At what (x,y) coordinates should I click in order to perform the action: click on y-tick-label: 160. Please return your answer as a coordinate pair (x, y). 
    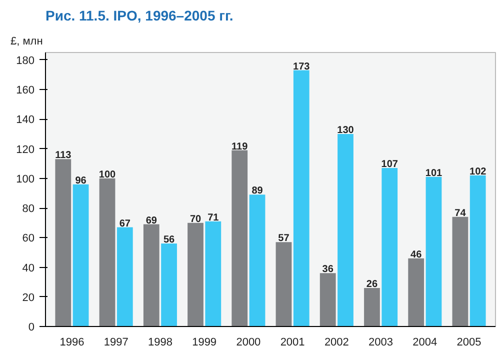
    Looking at the image, I should click on (25, 90).